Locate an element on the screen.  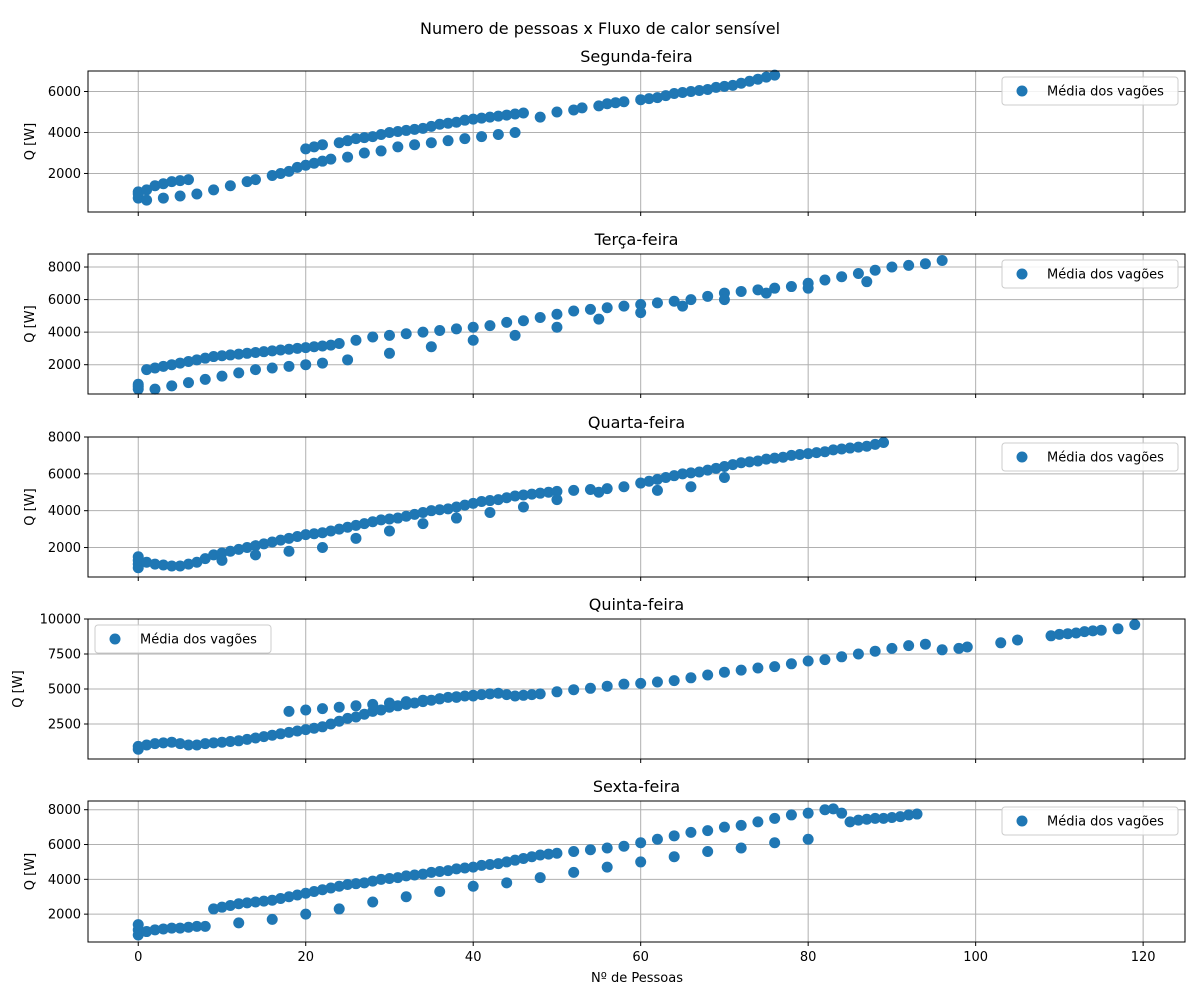
legend-box is located at coordinates (1090, 91).